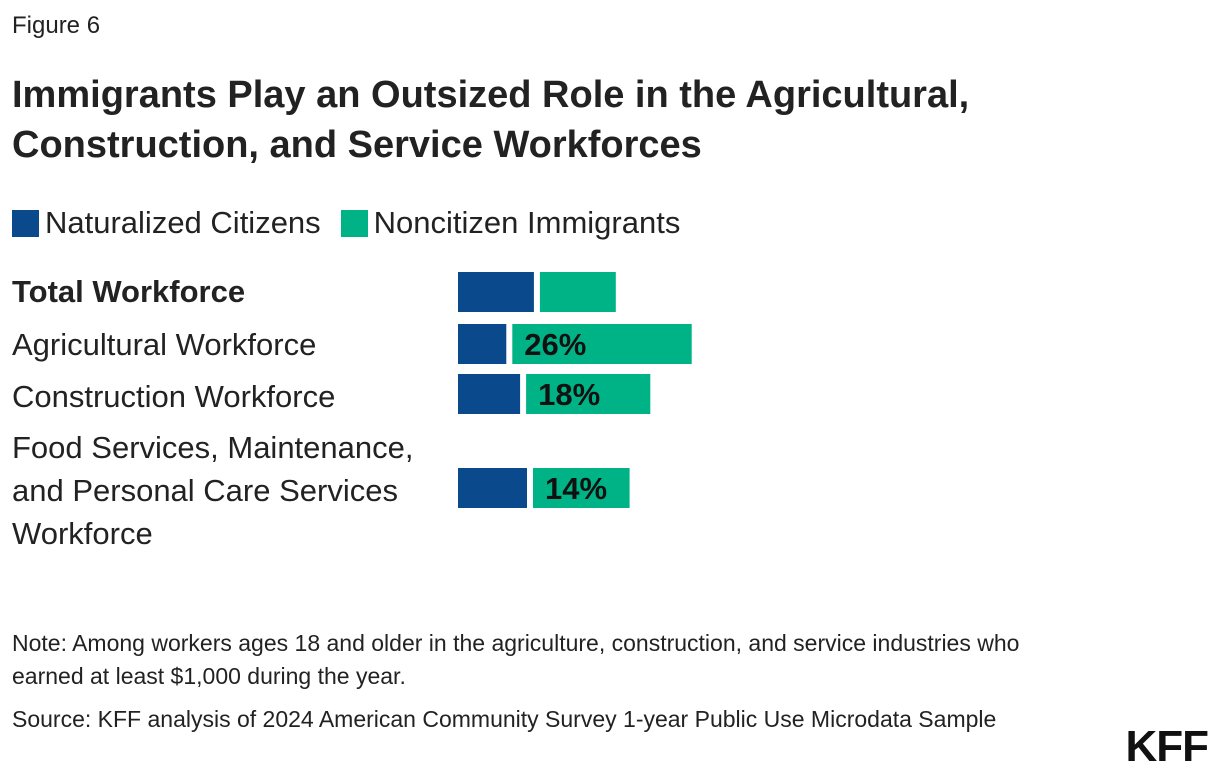 The width and height of the screenshot is (1220, 782). Describe the element at coordinates (555, 344) in the screenshot. I see `data-label-1: 26%` at that location.